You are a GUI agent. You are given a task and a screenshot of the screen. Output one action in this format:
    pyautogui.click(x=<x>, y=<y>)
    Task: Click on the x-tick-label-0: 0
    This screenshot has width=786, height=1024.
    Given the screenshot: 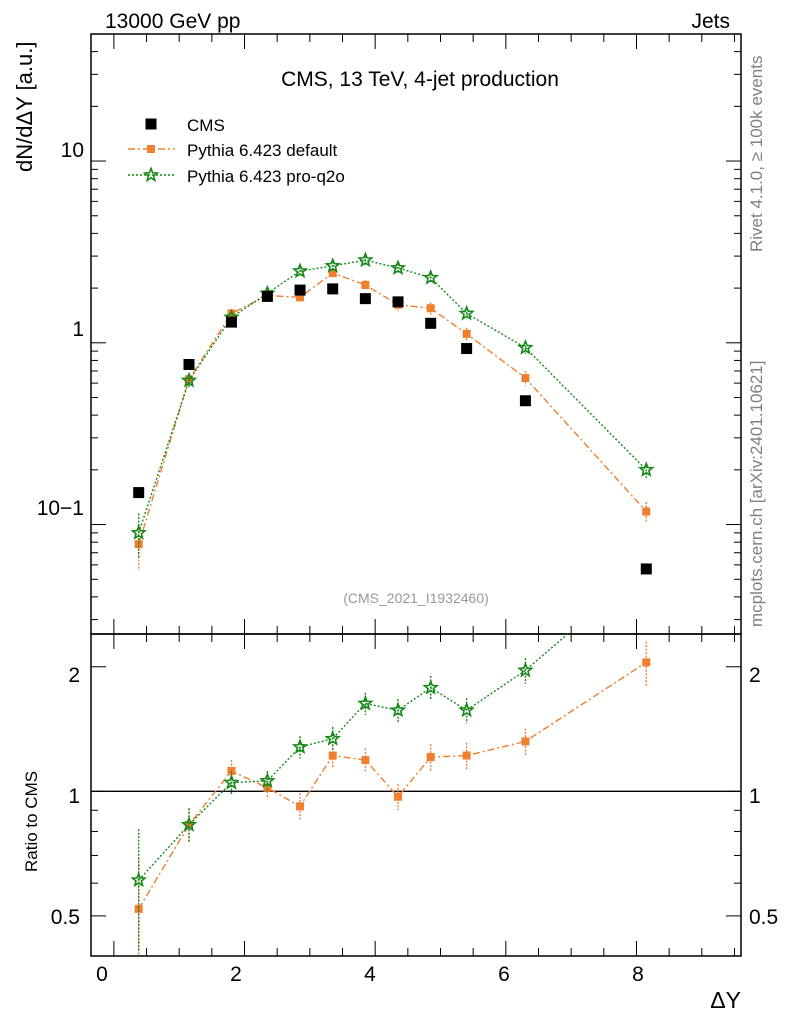 What is the action you would take?
    pyautogui.click(x=102, y=974)
    